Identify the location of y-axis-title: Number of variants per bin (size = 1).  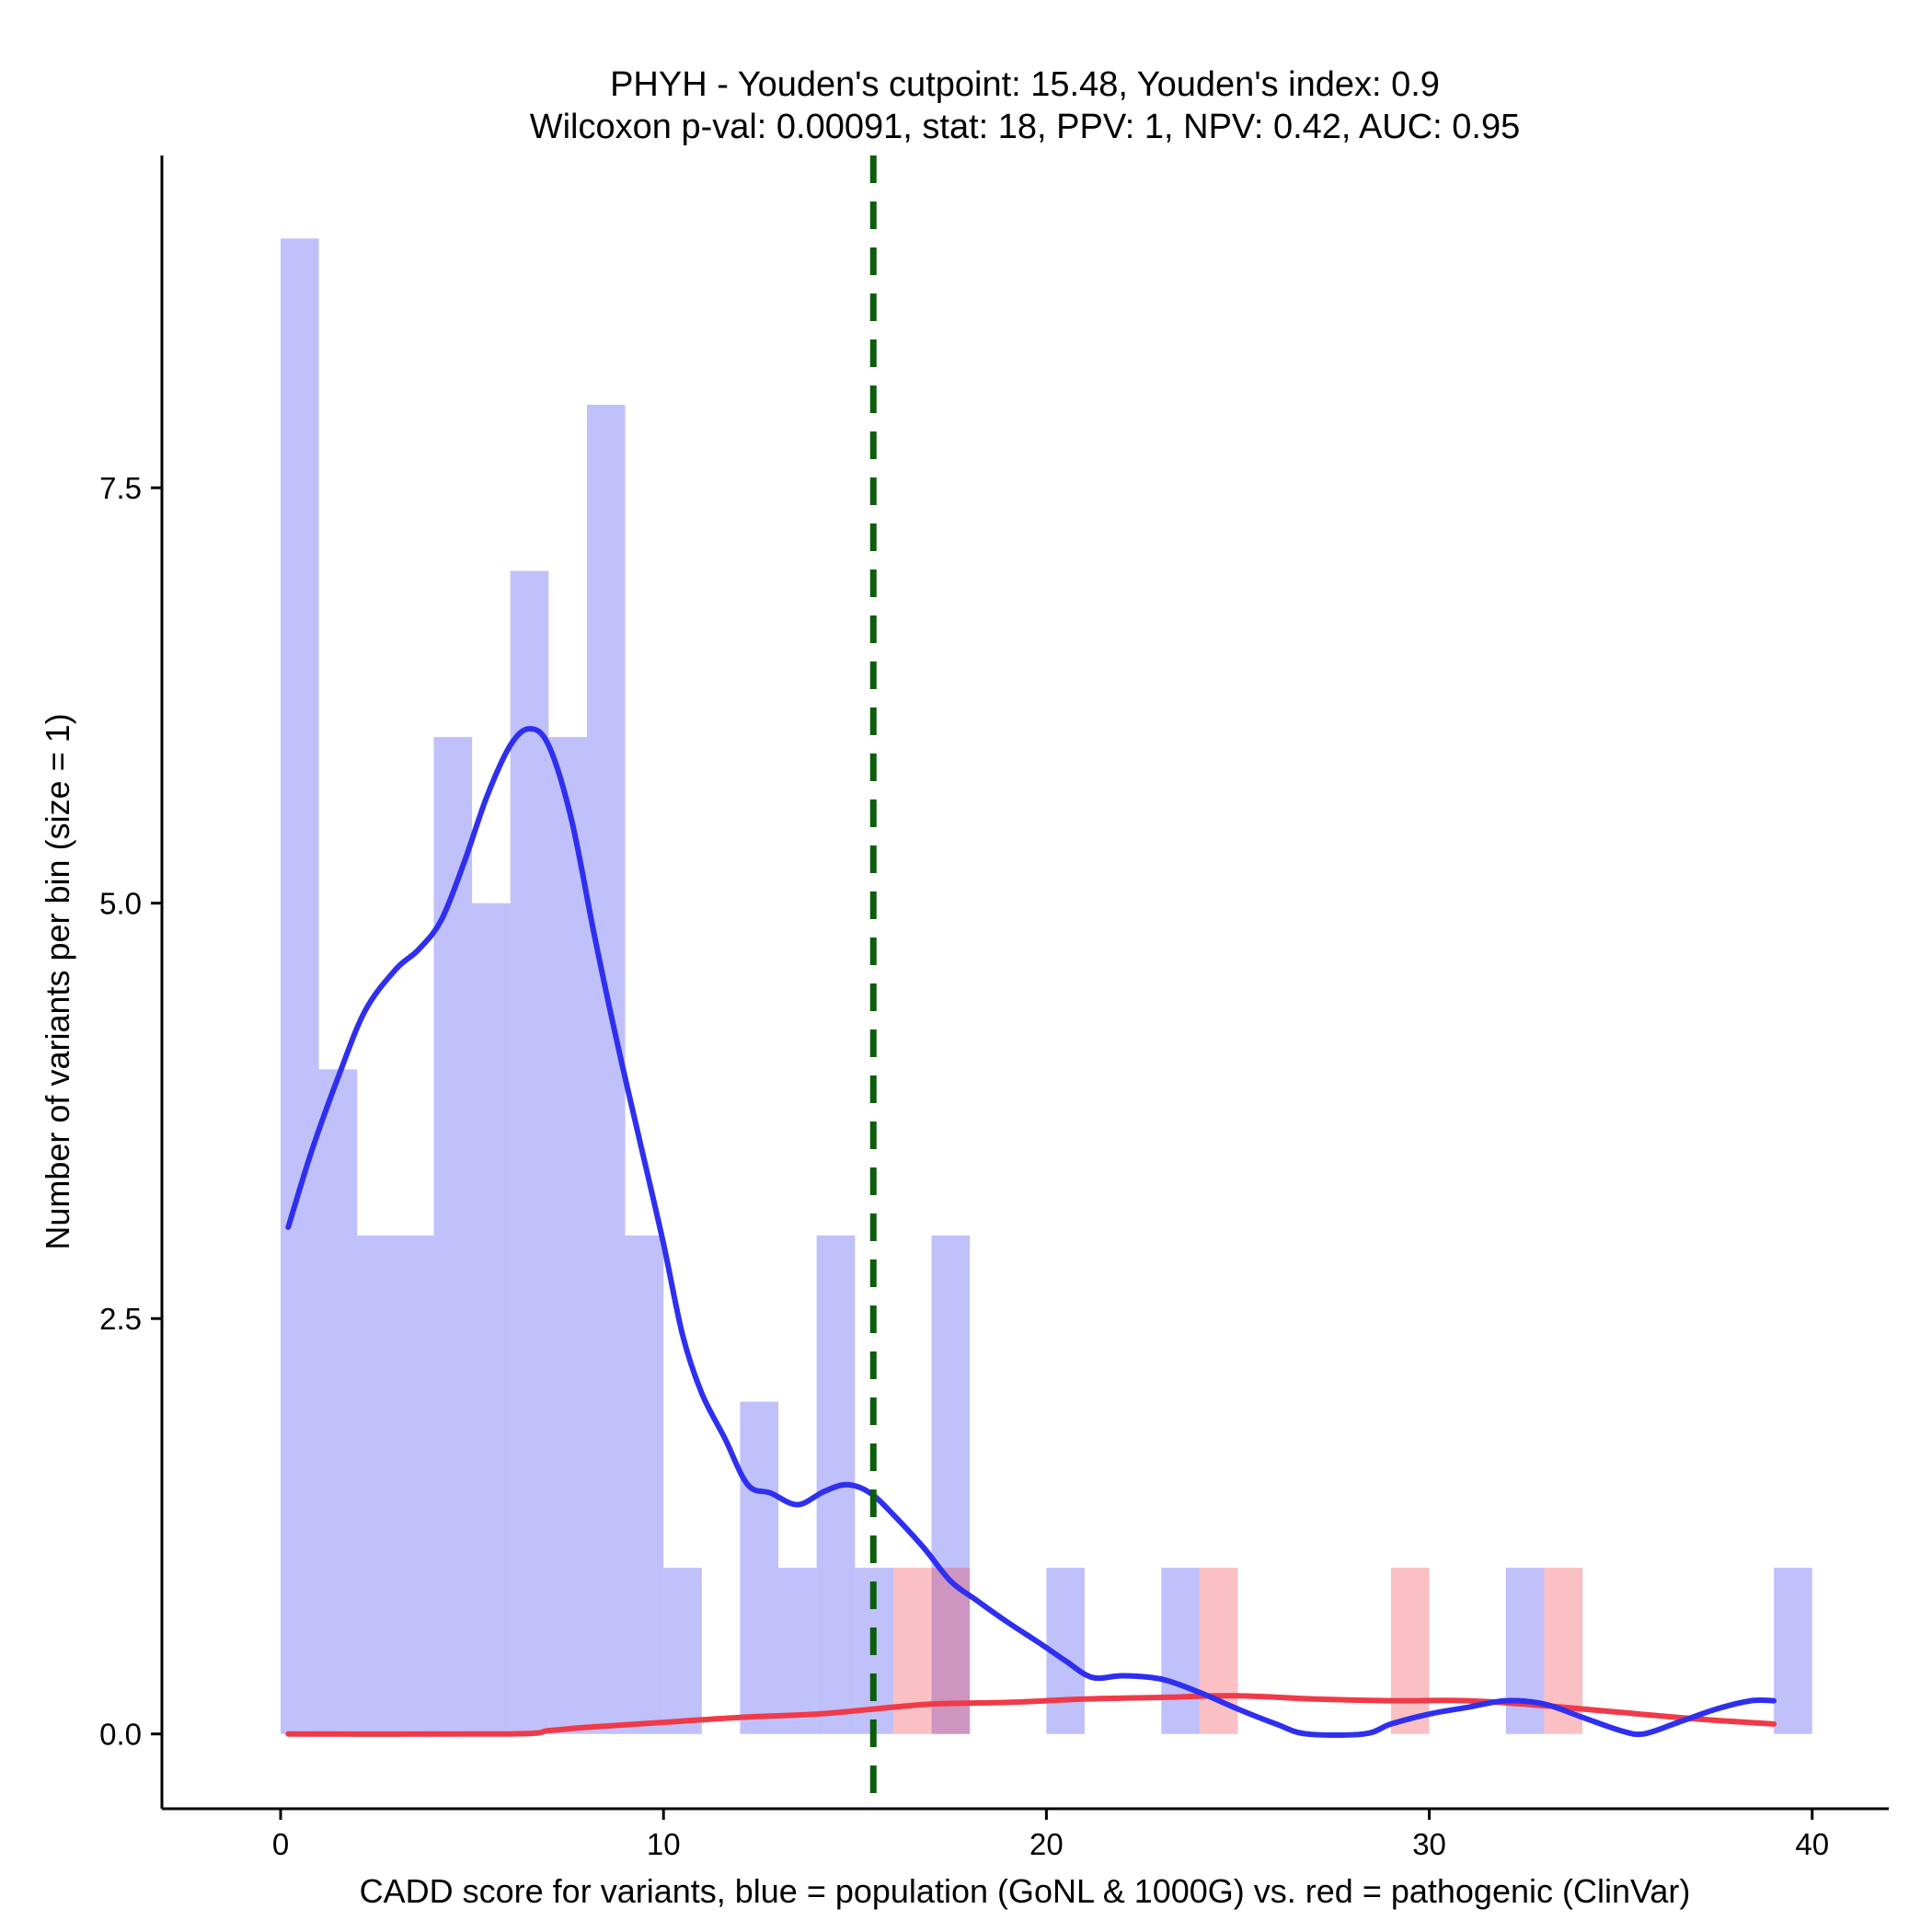
(57, 981).